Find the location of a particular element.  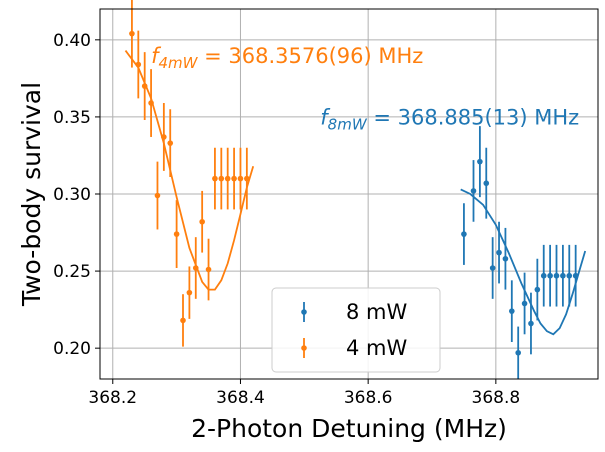

legend-box is located at coordinates (356, 330).